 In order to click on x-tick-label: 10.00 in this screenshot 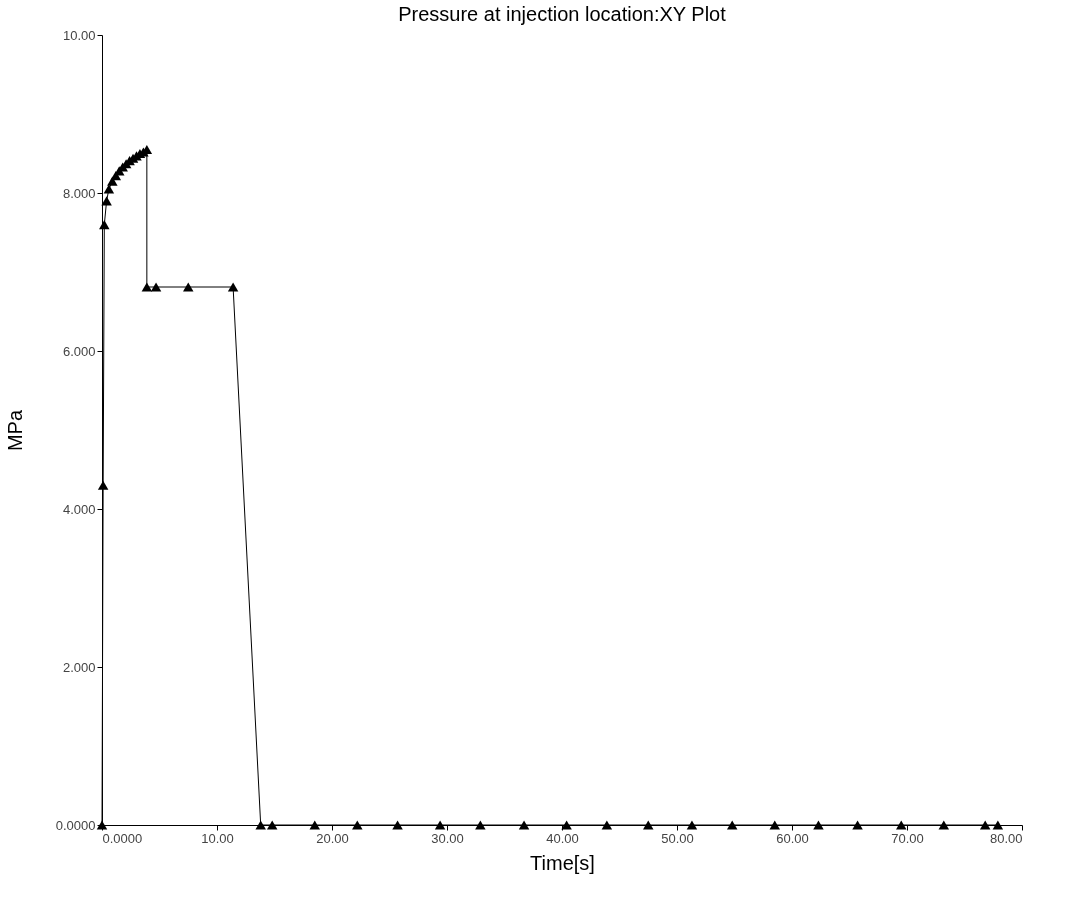, I will do `click(217, 838)`.